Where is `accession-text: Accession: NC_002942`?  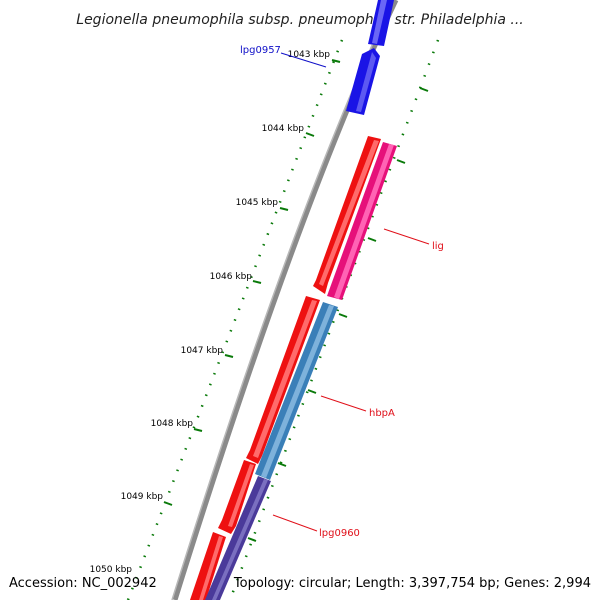 accession-text: Accession: NC_002942 is located at coordinates (83, 583).